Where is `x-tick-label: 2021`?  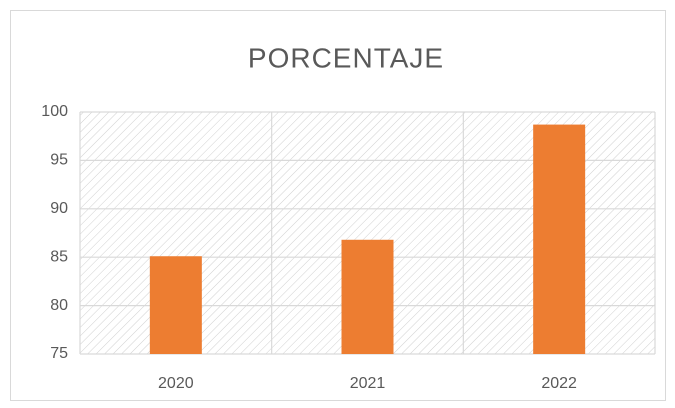
x-tick-label: 2021 is located at coordinates (368, 383).